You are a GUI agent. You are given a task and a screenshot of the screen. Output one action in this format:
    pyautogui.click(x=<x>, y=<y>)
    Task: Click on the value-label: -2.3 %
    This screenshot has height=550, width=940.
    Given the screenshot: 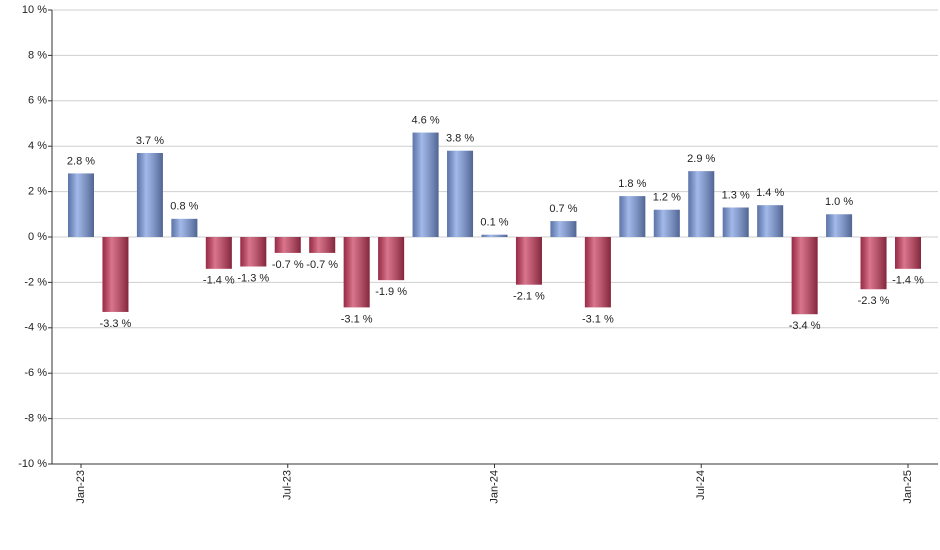 What is the action you would take?
    pyautogui.click(x=874, y=301)
    